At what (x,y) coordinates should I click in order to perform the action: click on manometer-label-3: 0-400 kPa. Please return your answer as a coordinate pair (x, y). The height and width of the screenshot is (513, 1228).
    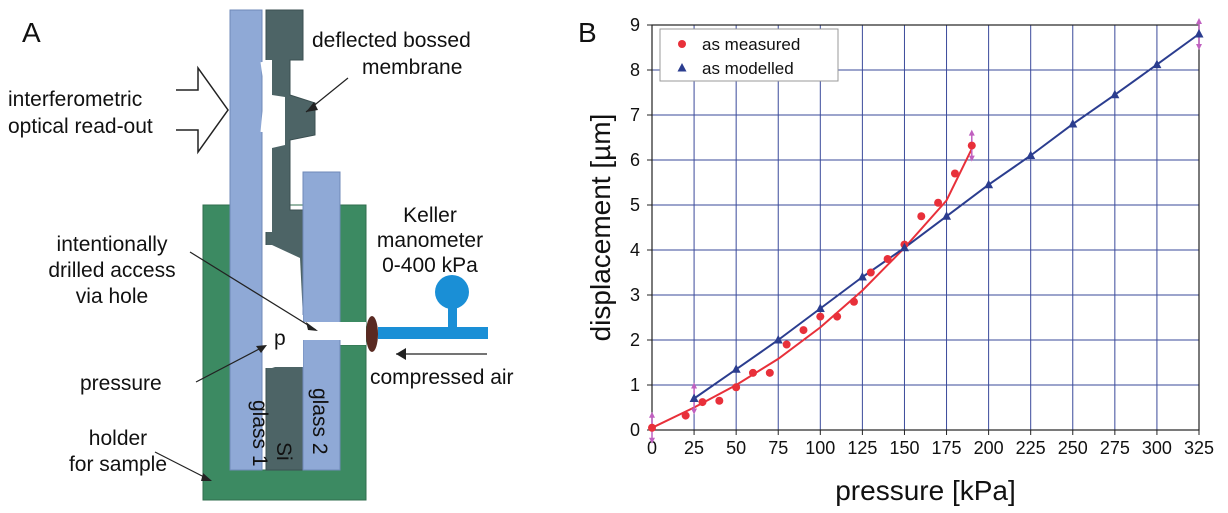
    Looking at the image, I should click on (430, 265).